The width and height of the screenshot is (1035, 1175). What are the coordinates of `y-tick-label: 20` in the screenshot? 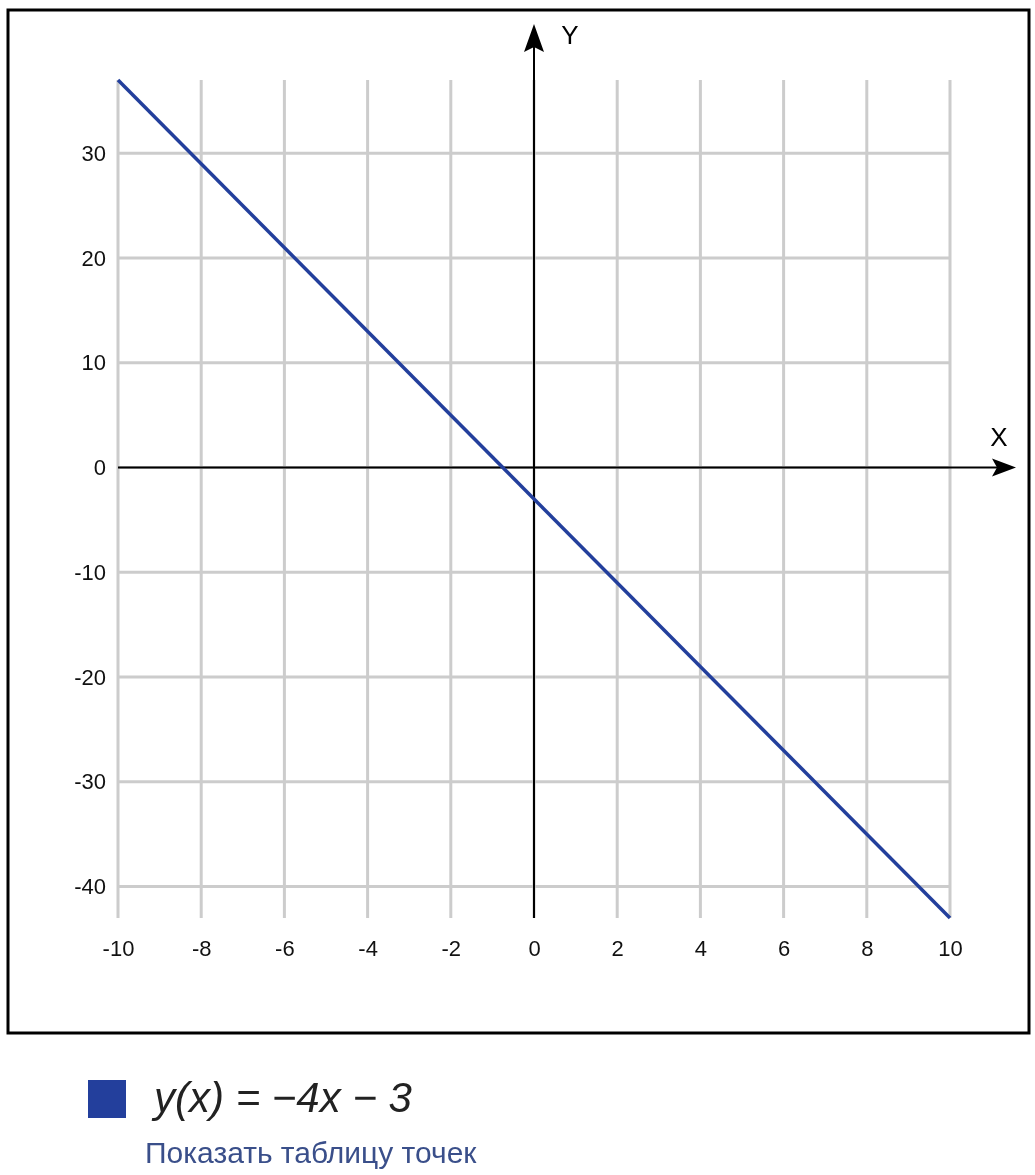 It's located at (93, 258).